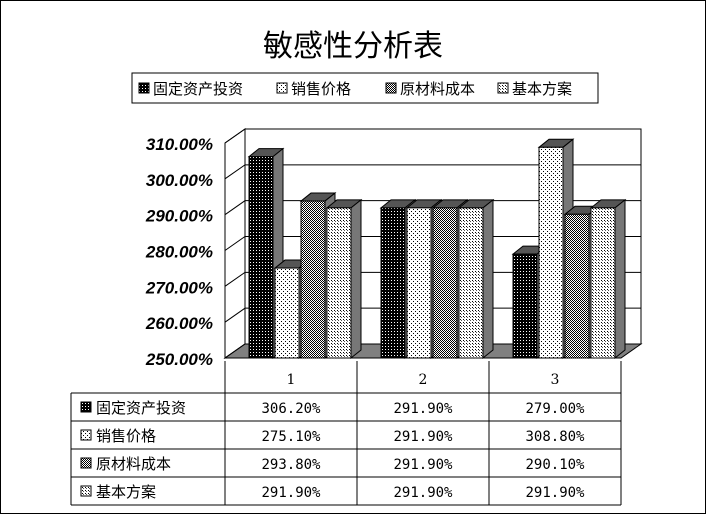 Image resolution: width=706 pixels, height=518 pixels. I want to click on y-tick-label: 280.00%, so click(179, 252).